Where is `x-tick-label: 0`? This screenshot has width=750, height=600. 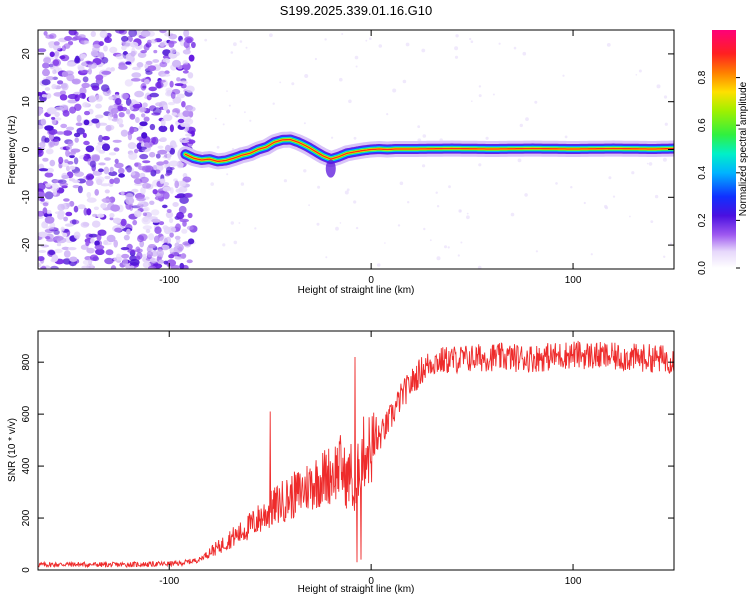 x-tick-label: 0 is located at coordinates (371, 280).